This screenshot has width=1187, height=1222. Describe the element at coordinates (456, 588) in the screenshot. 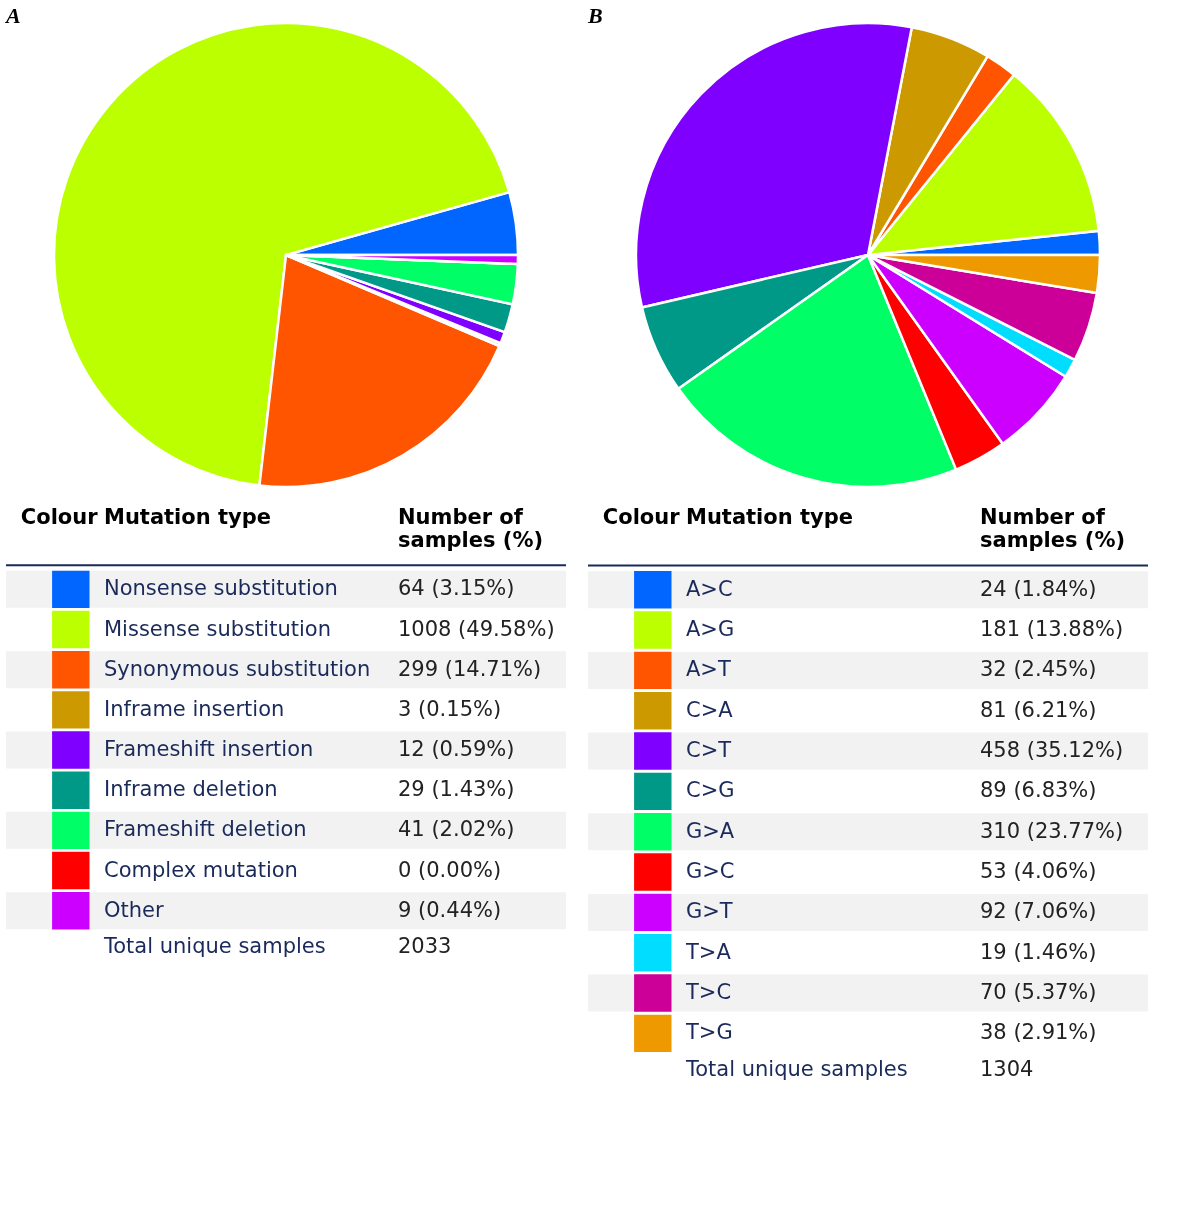

I see `data-label: 64 (3.15%)` at that location.